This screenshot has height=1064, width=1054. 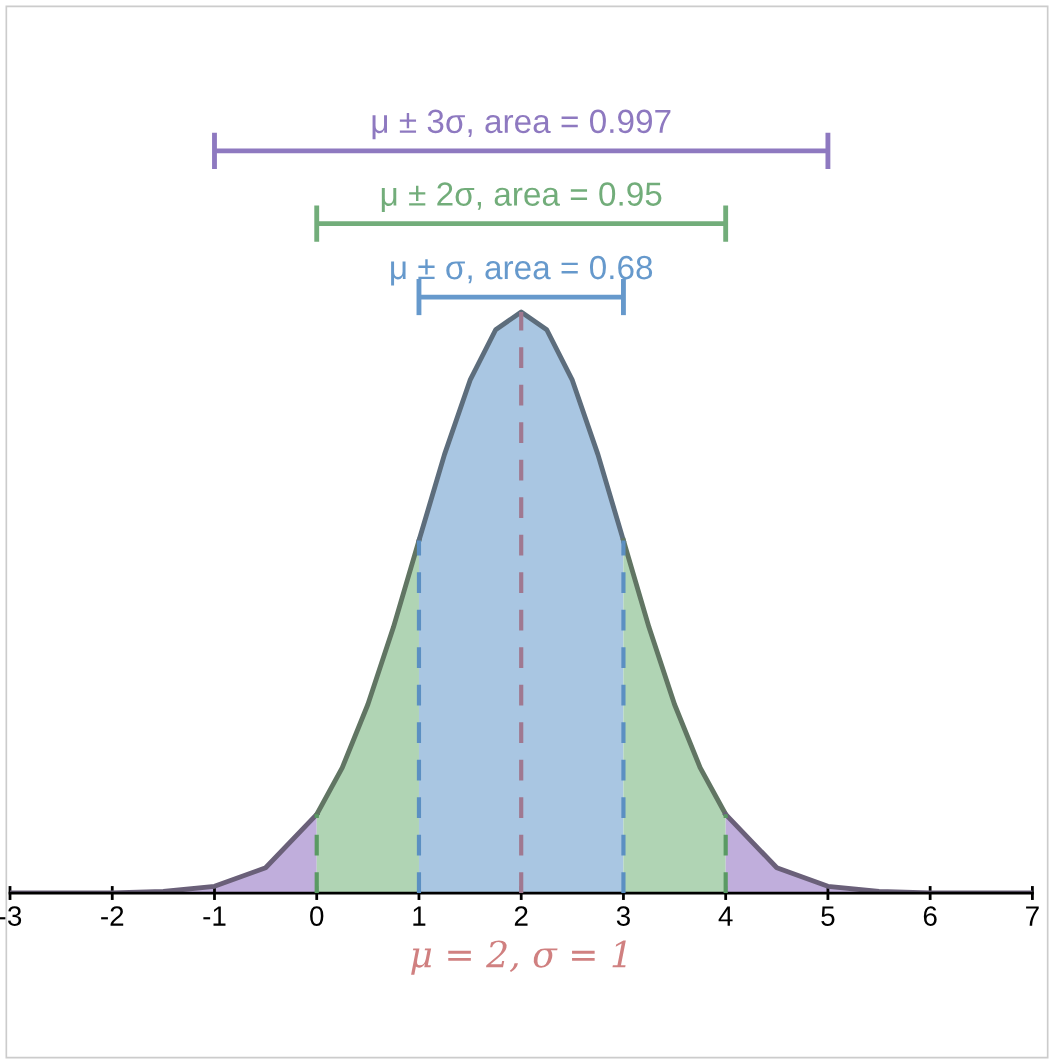 I want to click on series-label: μ ± 3σ, area = 0.997, so click(x=521, y=124).